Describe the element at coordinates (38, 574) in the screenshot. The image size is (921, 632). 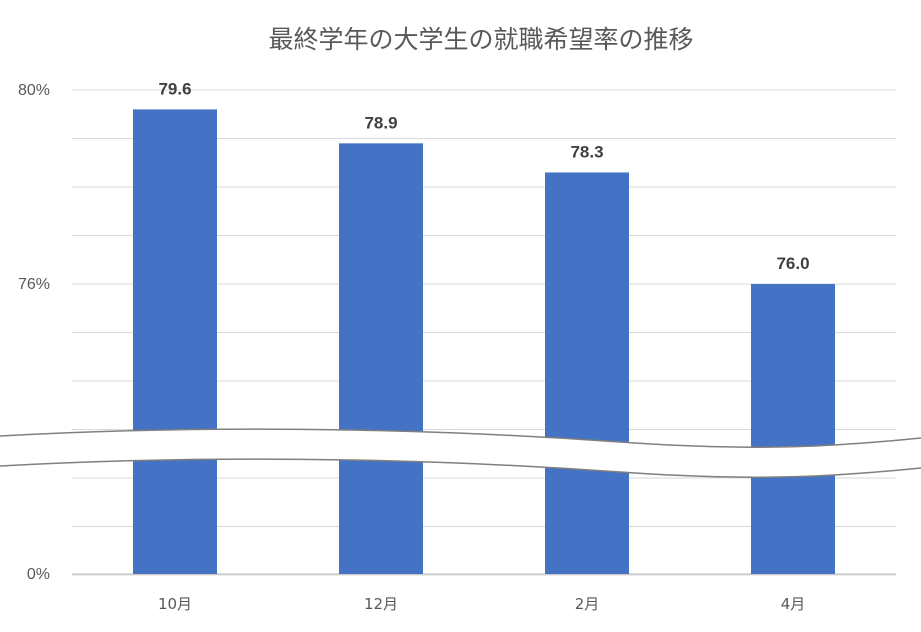
I see `y-tick-label: 0%` at that location.